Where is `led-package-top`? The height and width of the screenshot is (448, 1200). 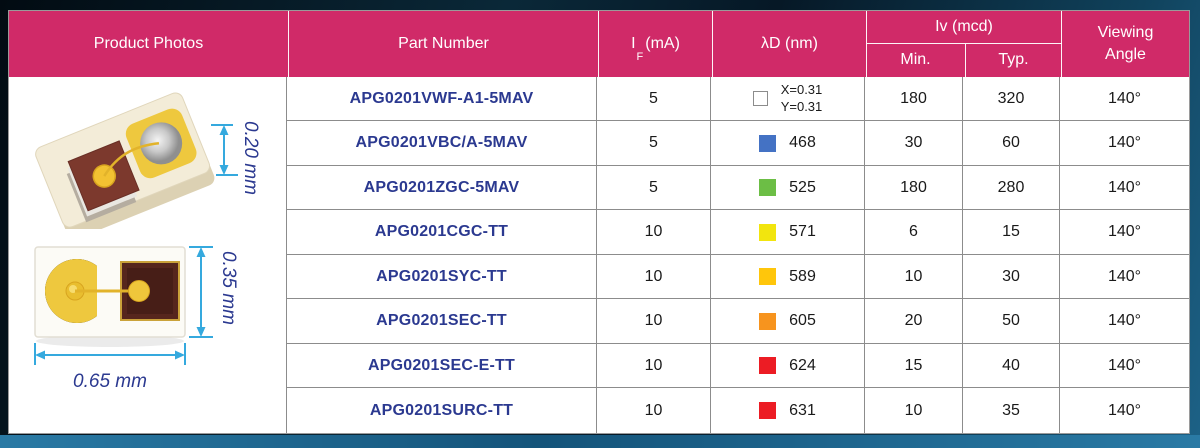 led-package-top is located at coordinates (110, 292).